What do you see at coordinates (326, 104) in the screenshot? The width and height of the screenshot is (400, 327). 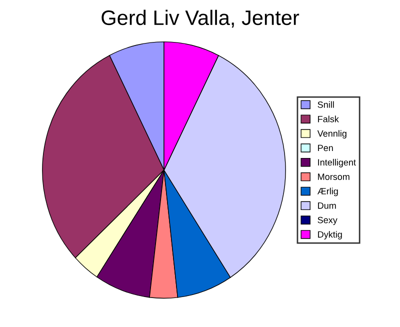 I see `legend-label: Snill` at bounding box center [326, 104].